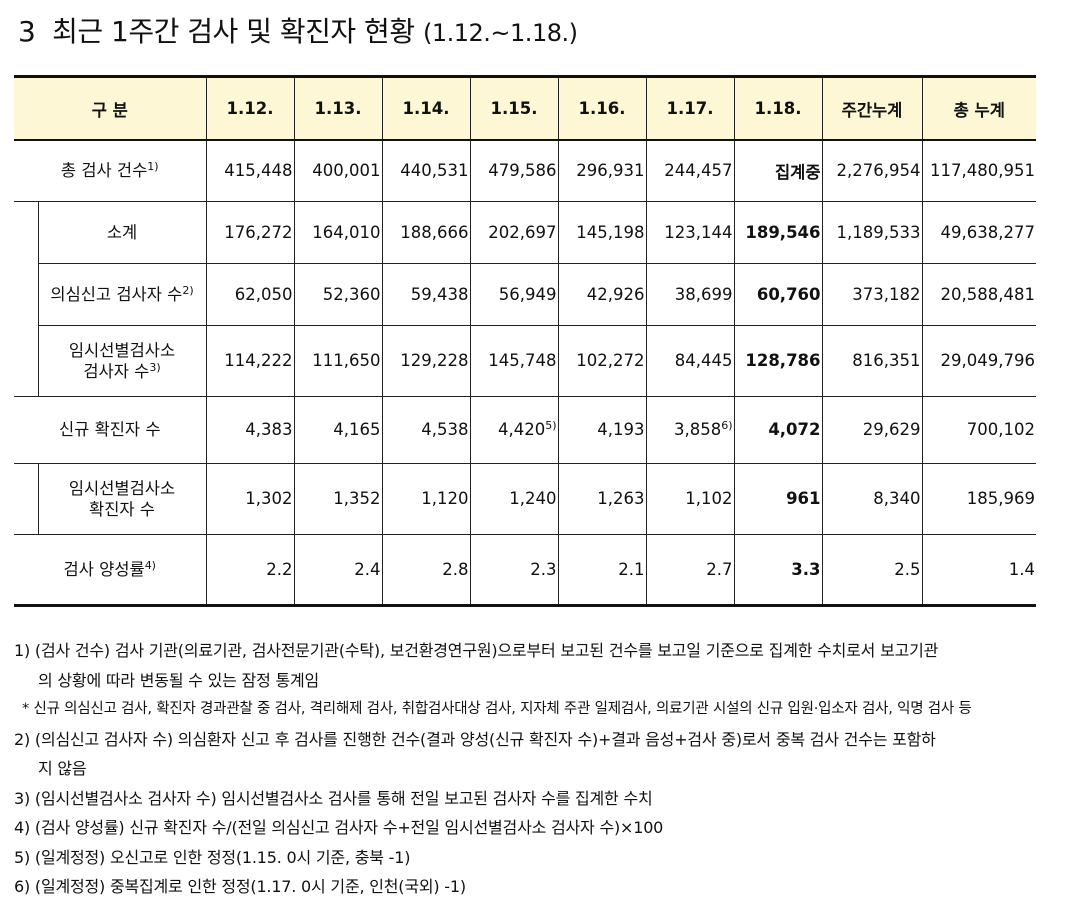  Describe the element at coordinates (690, 294) in the screenshot. I see `table-cell: 38,699` at that location.